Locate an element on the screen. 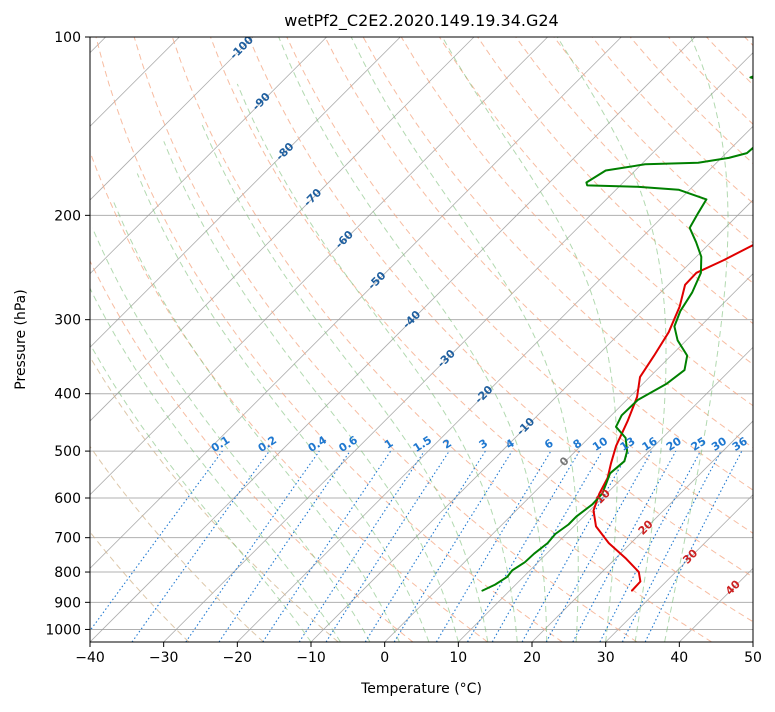  y-tick-label: 600 is located at coordinates (67, 499).